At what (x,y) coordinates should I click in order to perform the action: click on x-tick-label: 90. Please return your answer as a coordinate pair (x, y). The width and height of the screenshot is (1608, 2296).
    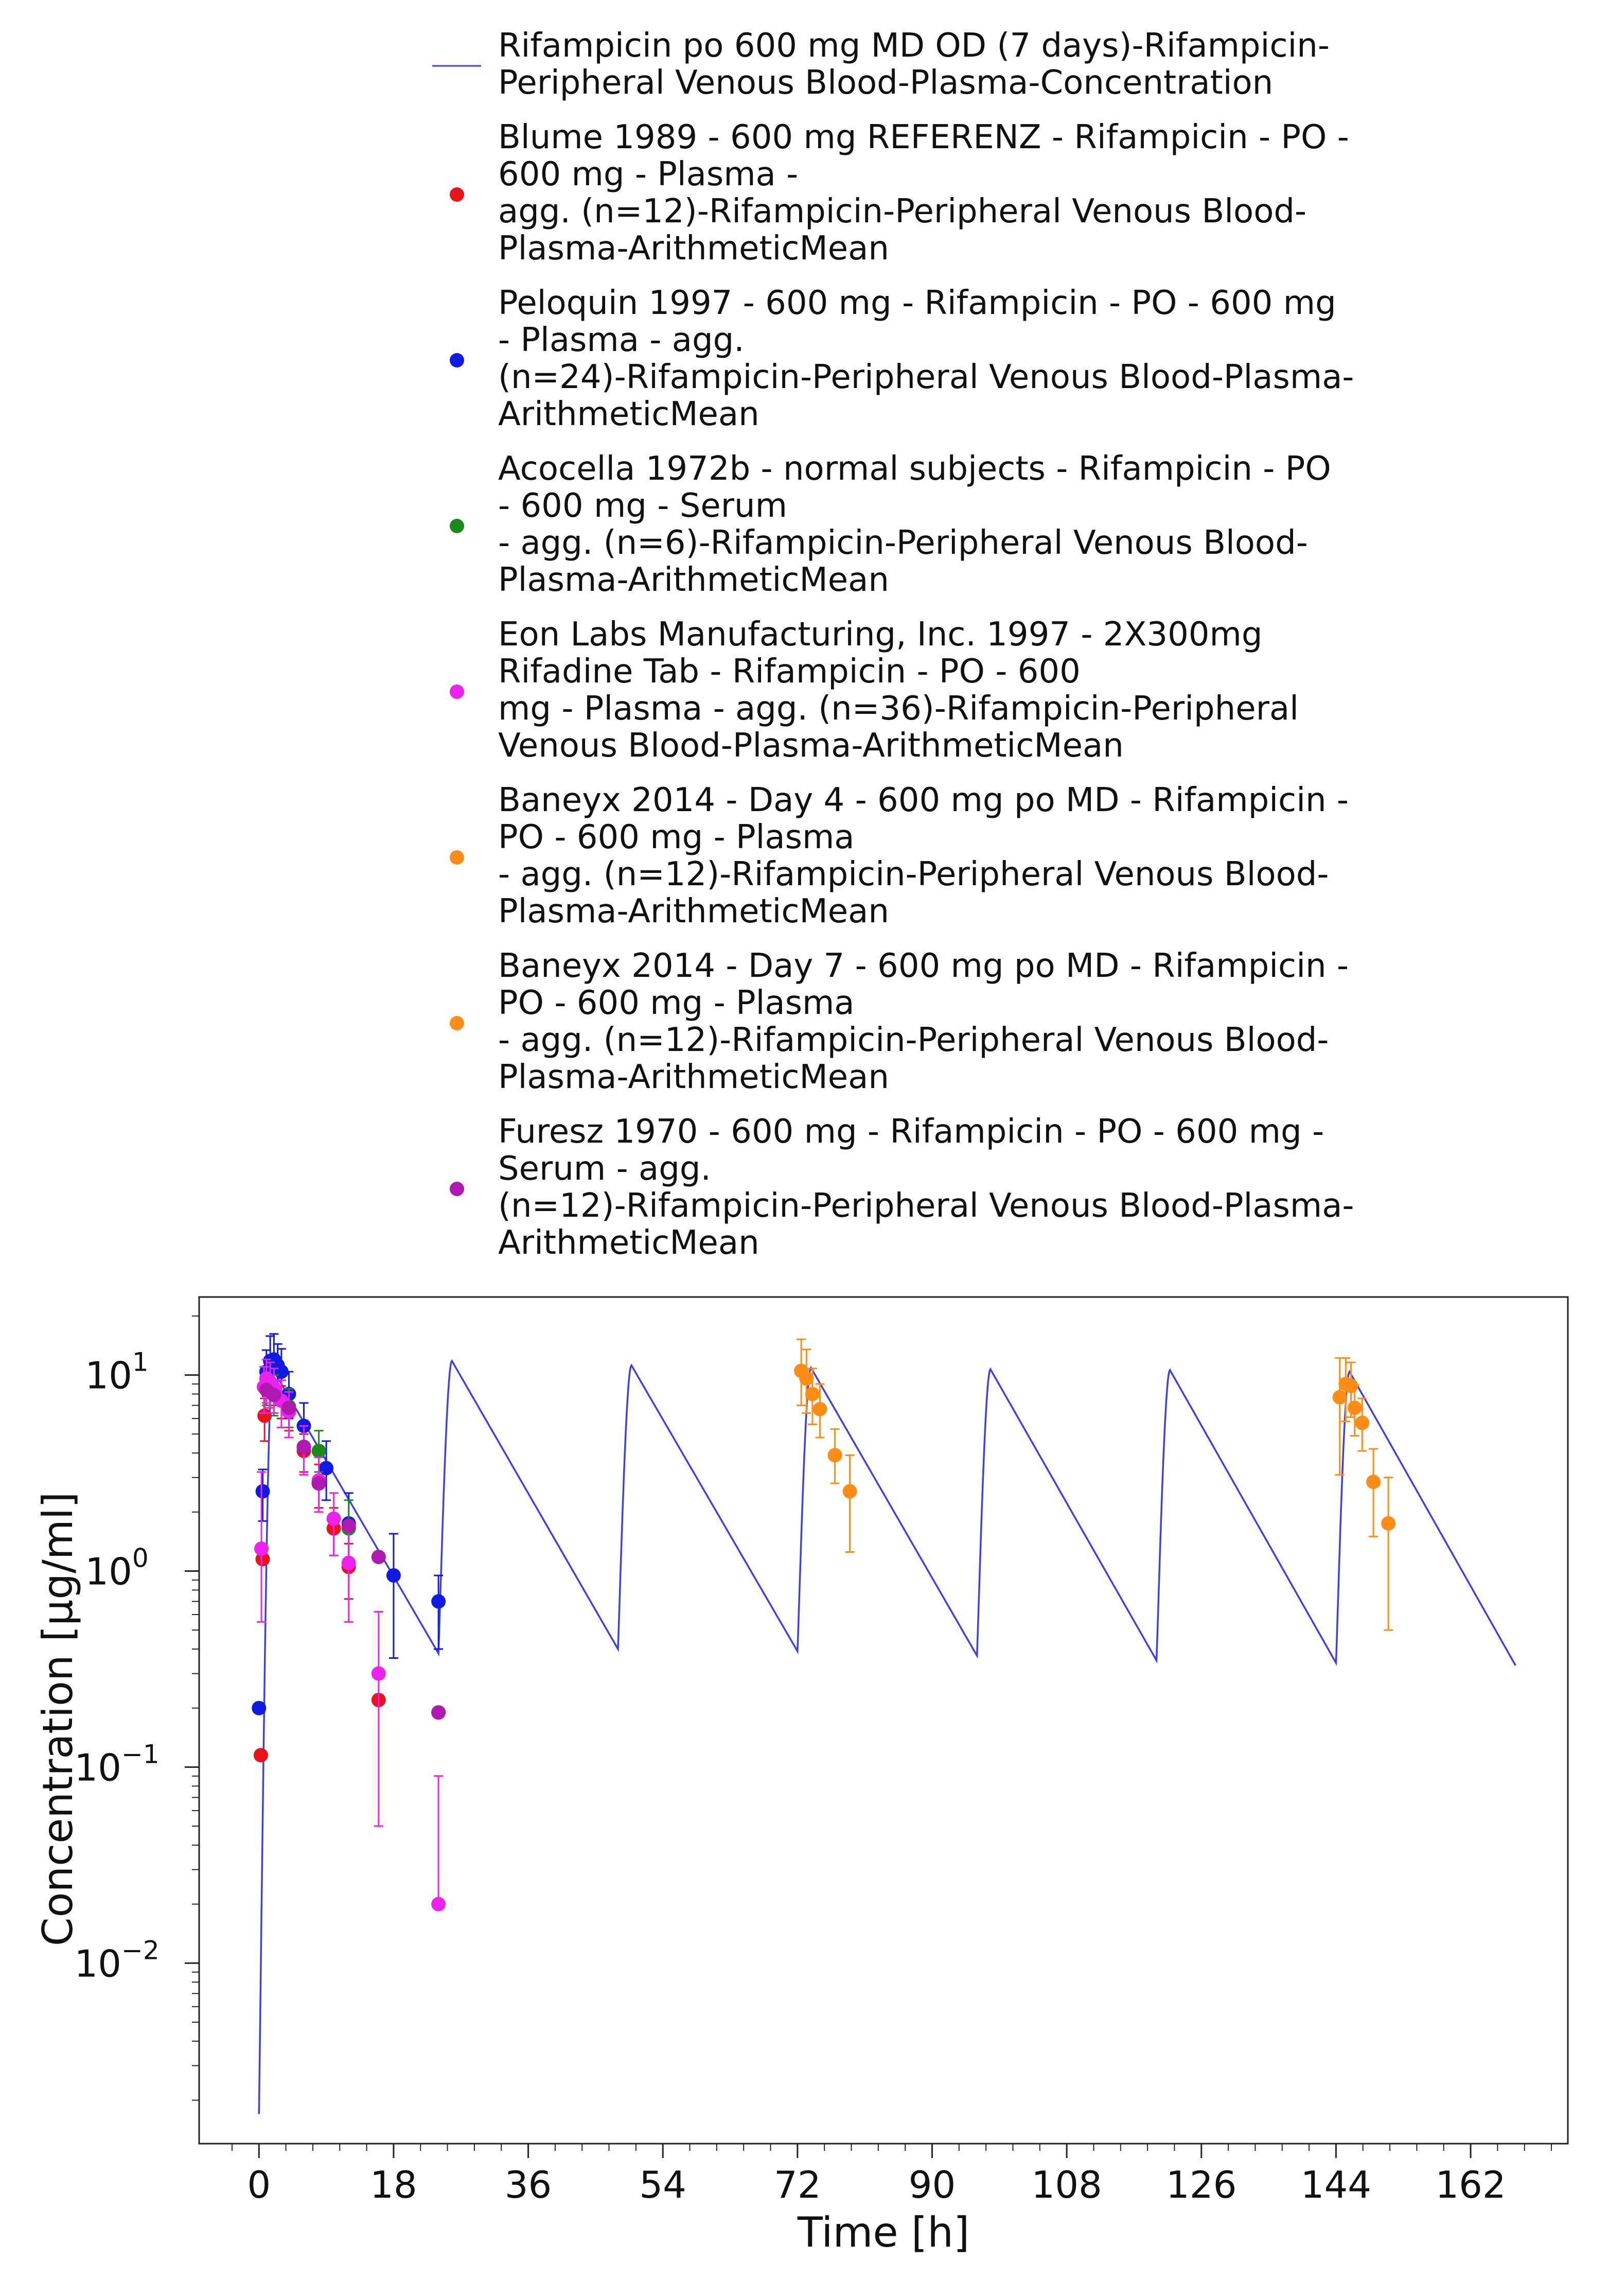
    Looking at the image, I should click on (933, 2184).